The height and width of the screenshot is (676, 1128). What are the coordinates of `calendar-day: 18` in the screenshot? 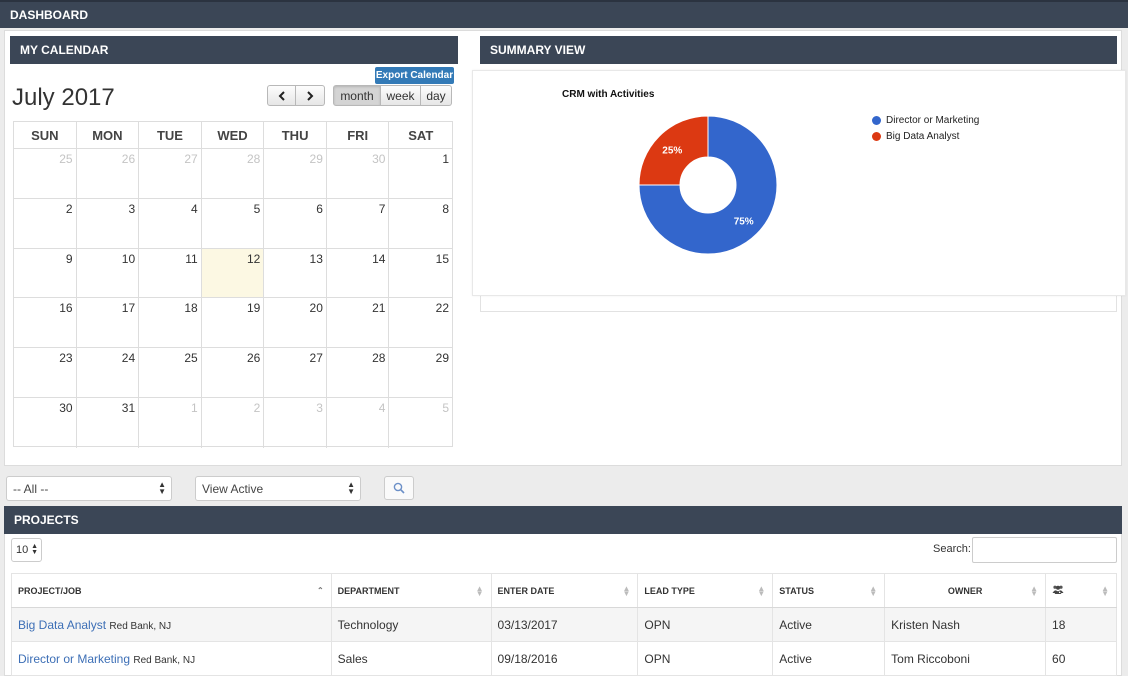 It's located at (170, 323).